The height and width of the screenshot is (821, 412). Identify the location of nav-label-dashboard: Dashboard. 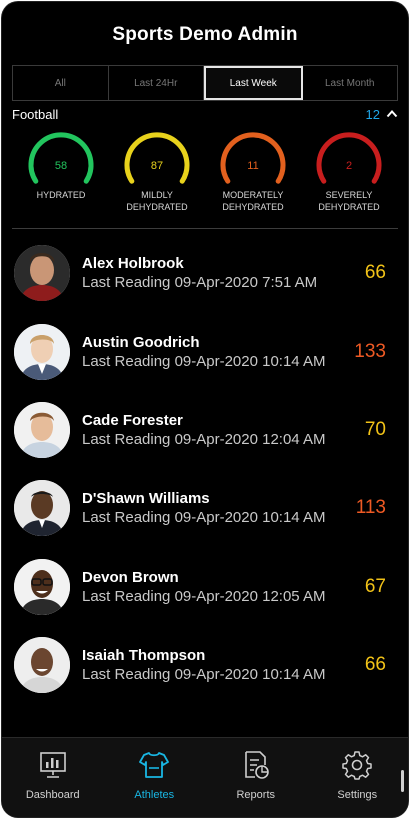
(52, 795).